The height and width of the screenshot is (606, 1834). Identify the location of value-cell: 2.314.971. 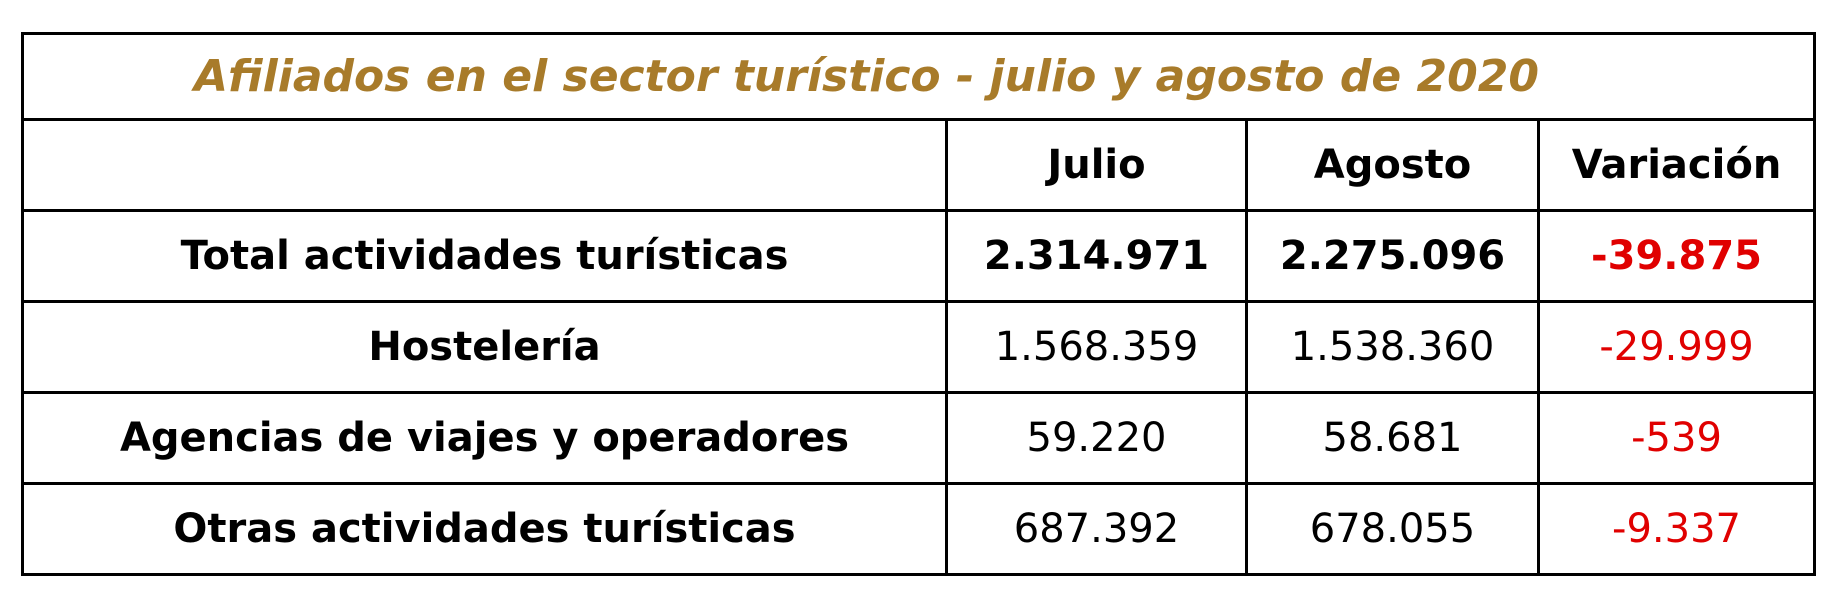
(1096, 256).